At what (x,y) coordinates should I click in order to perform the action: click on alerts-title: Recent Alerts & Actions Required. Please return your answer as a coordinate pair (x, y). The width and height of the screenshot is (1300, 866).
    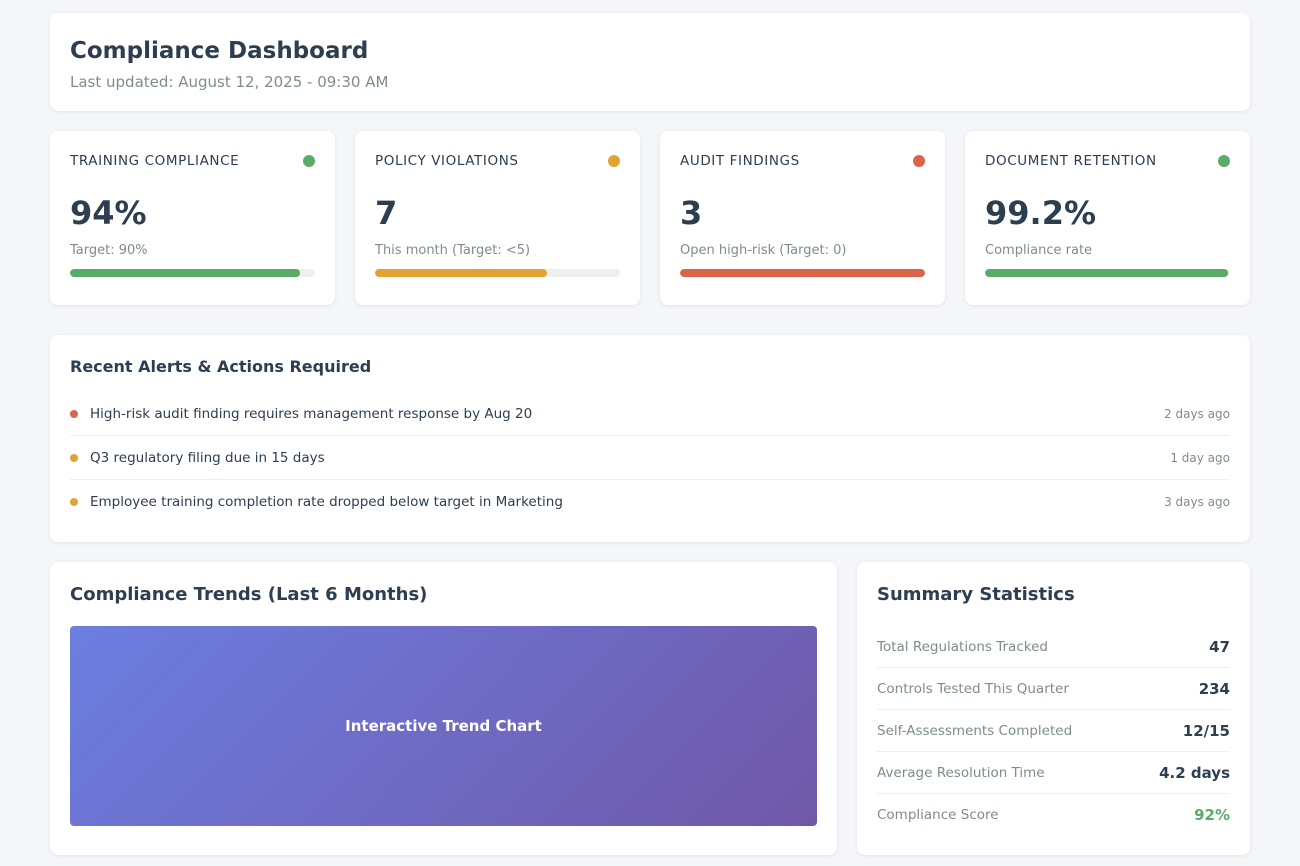
    Looking at the image, I should click on (221, 366).